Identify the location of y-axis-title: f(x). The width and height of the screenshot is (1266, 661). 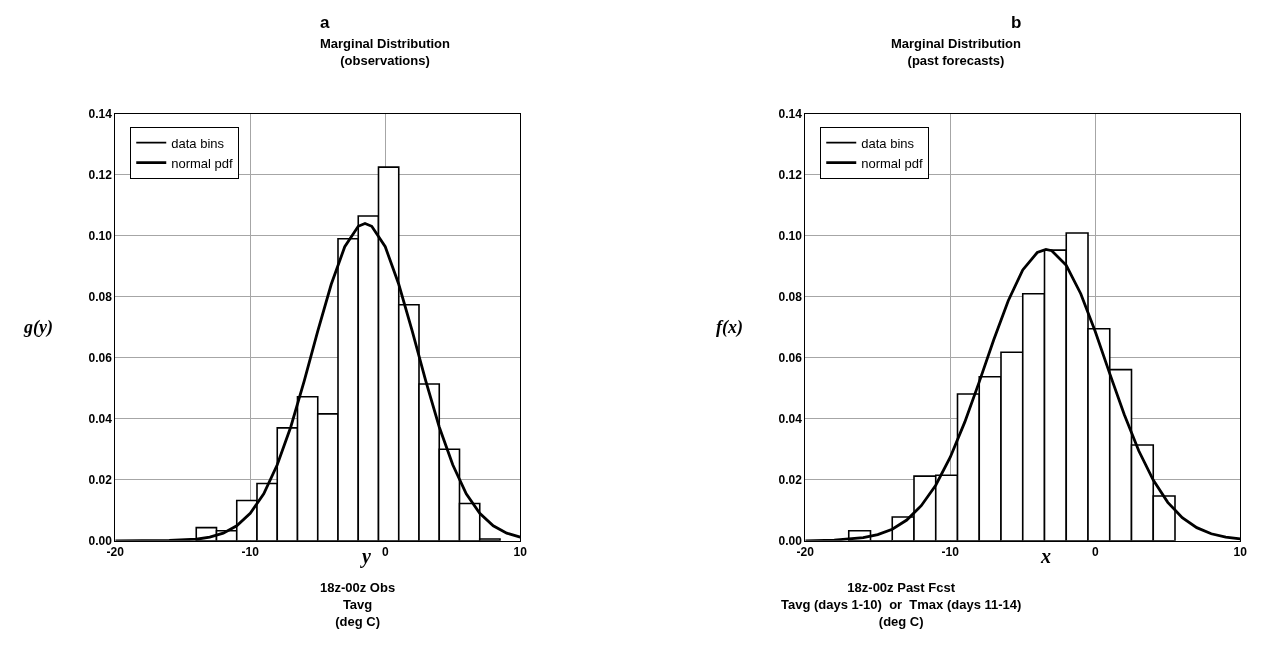
(729, 327).